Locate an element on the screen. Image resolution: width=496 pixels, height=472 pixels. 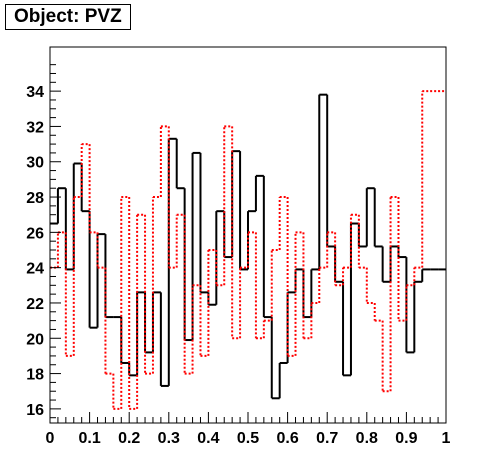
x-tick-label: 0.8 is located at coordinates (367, 438).